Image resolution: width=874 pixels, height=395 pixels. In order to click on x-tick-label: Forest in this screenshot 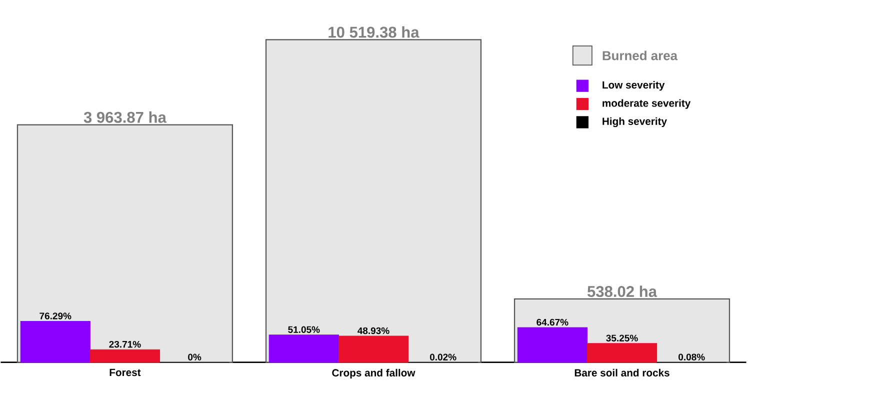, I will do `click(125, 372)`.